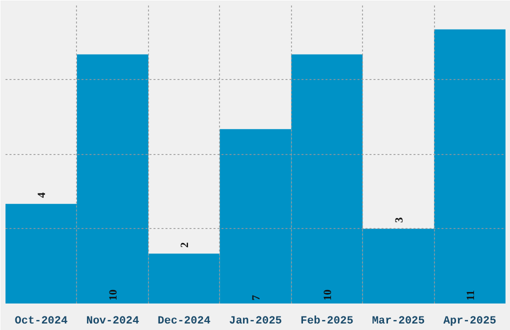 This screenshot has width=510, height=330. Describe the element at coordinates (399, 219) in the screenshot. I see `data-label: 3` at that location.